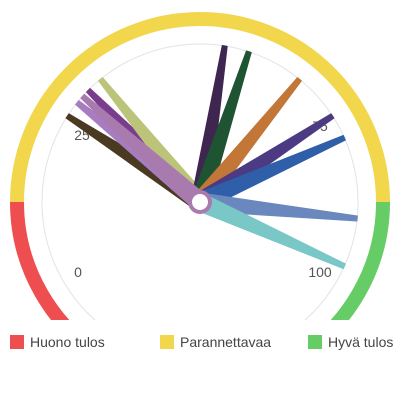 This screenshot has height=400, width=420. Describe the element at coordinates (200, 202) in the screenshot. I see `gauge-pivot` at that location.